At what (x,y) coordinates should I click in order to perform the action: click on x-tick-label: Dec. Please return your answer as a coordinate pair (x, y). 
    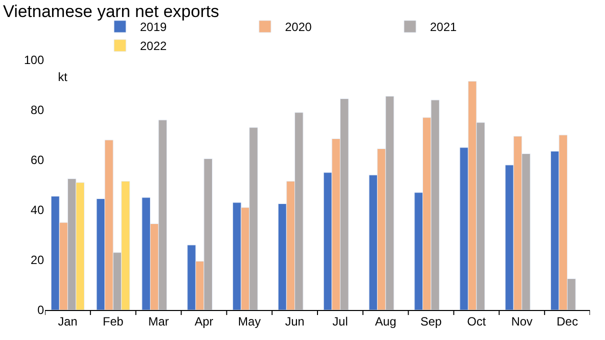
    Looking at the image, I should click on (567, 321).